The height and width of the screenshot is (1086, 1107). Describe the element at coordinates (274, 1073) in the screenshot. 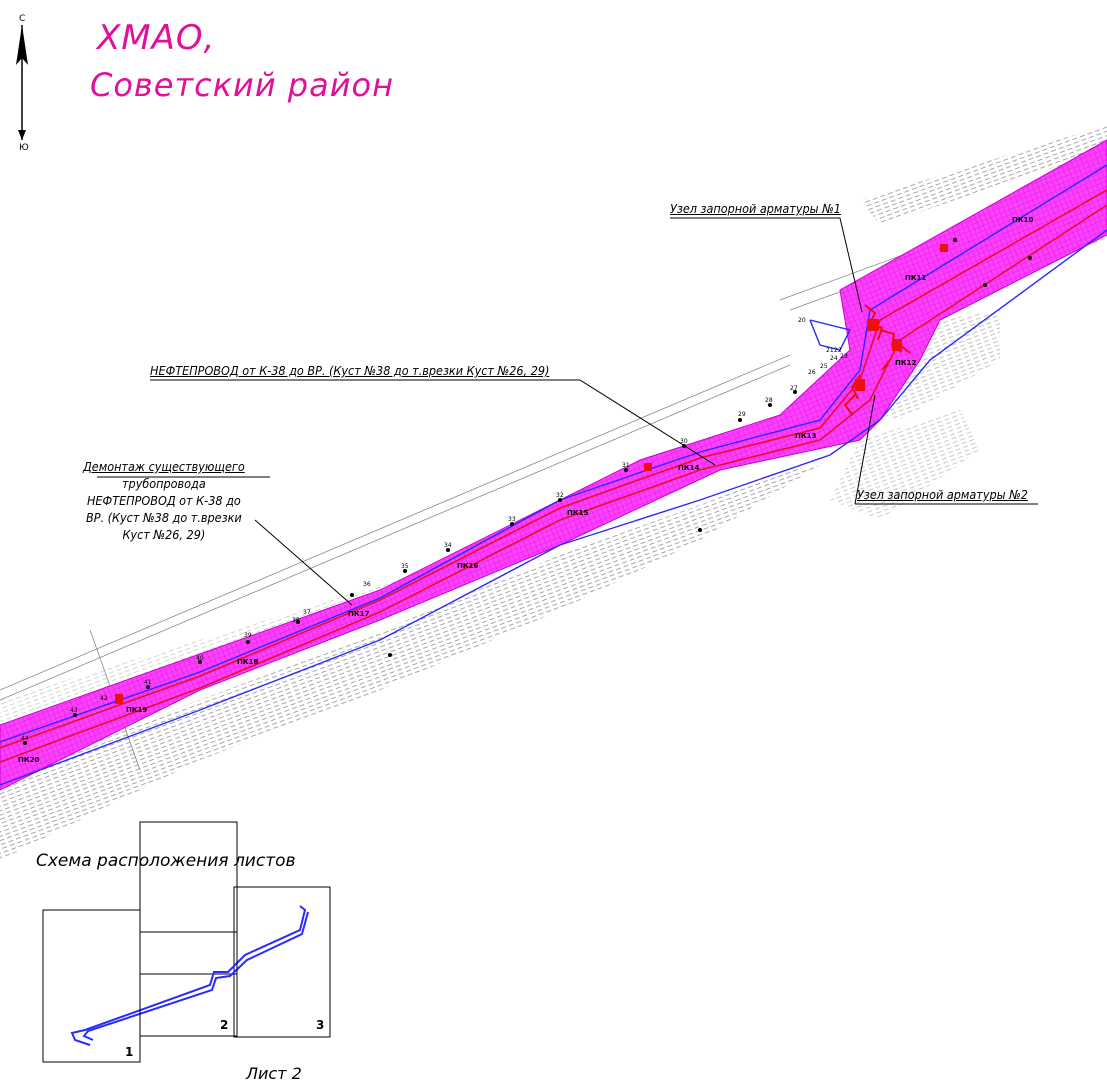

I see `current-sheet-label: Лист 2` at that location.